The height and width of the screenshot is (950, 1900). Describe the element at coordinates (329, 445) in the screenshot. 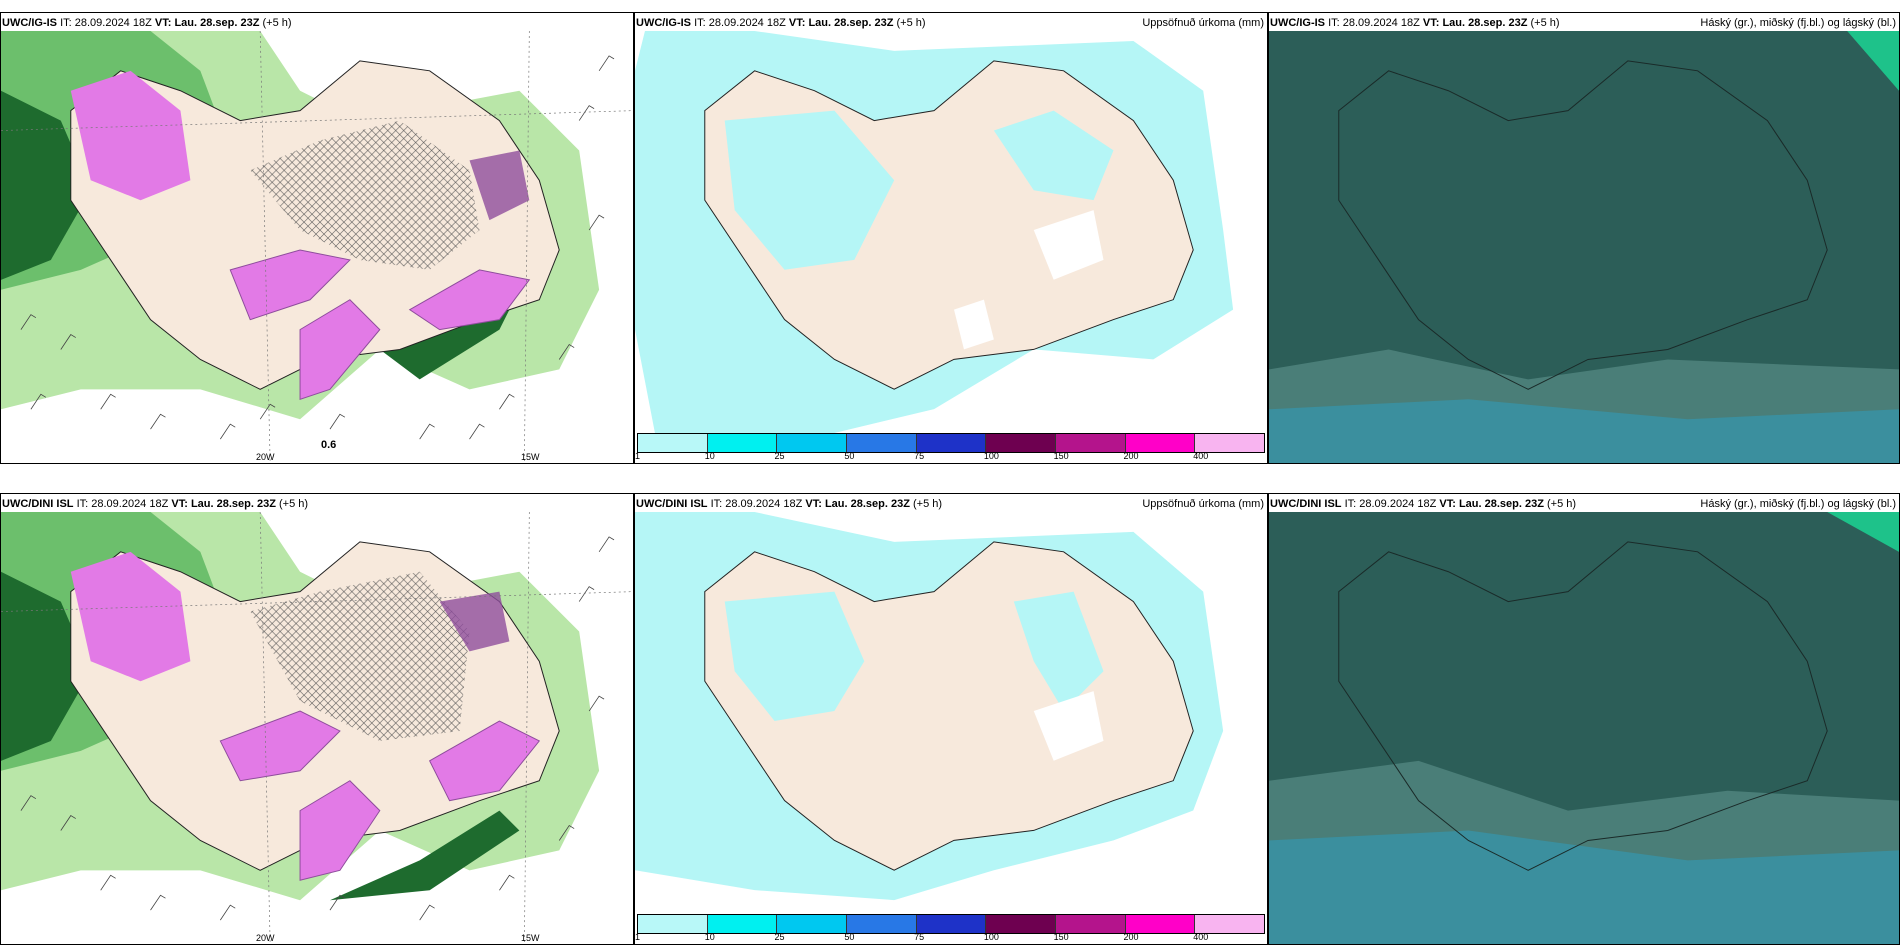

I see `value-label: 0.6` at that location.